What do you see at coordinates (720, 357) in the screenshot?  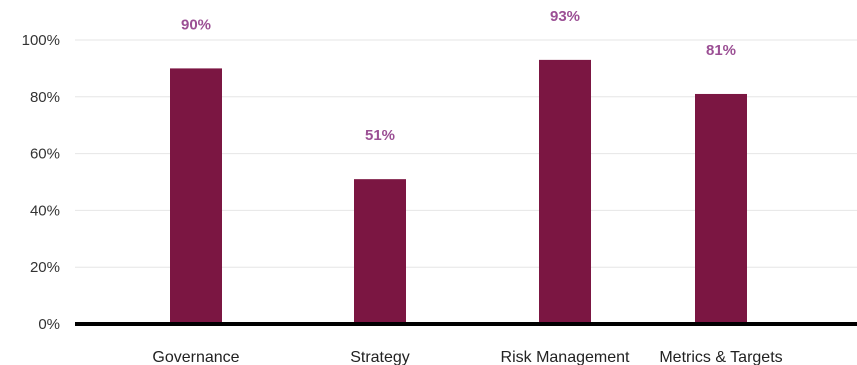 I see `category-label: Metrics & Targets` at bounding box center [720, 357].